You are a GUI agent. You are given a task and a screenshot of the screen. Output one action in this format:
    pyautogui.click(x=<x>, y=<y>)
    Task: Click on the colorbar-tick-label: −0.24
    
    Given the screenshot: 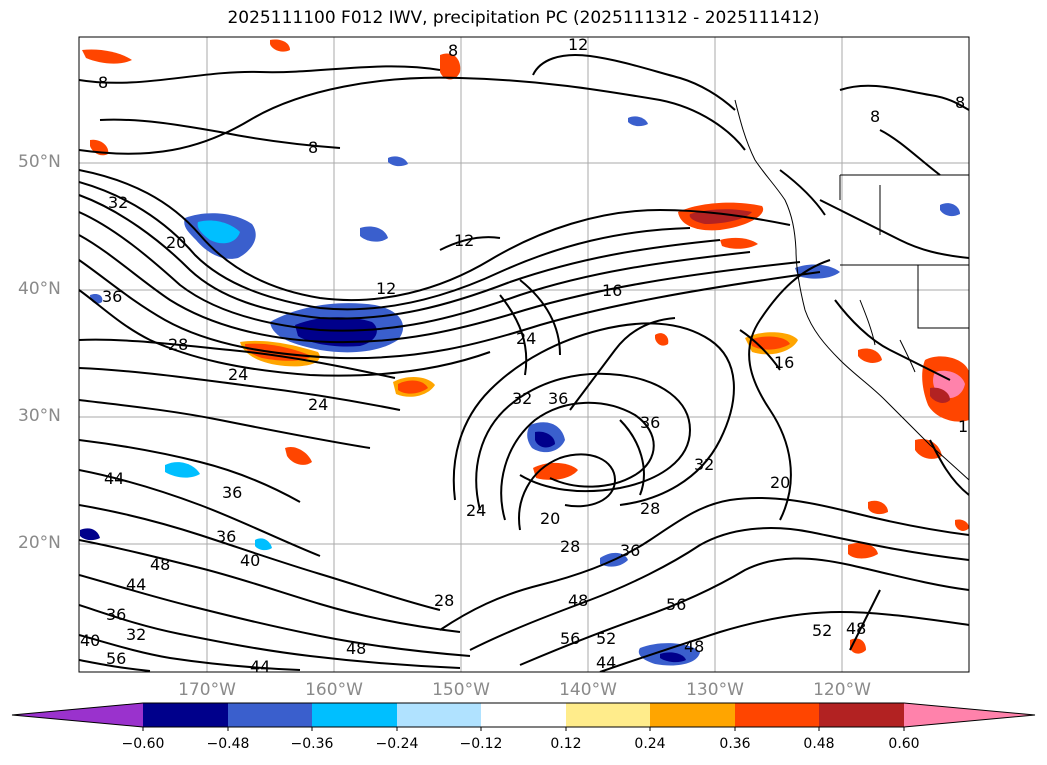 What is the action you would take?
    pyautogui.click(x=397, y=744)
    